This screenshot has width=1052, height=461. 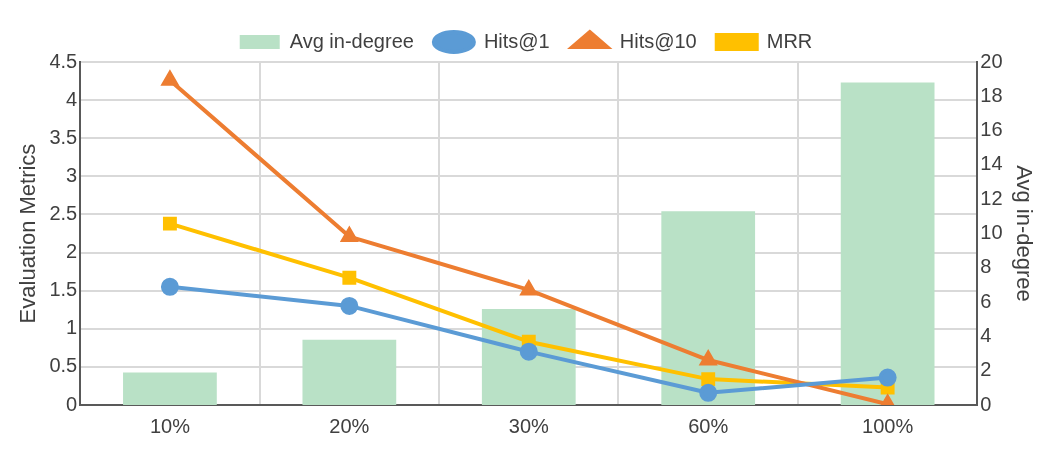 I want to click on y2-tick-label: 16, so click(x=991, y=129).